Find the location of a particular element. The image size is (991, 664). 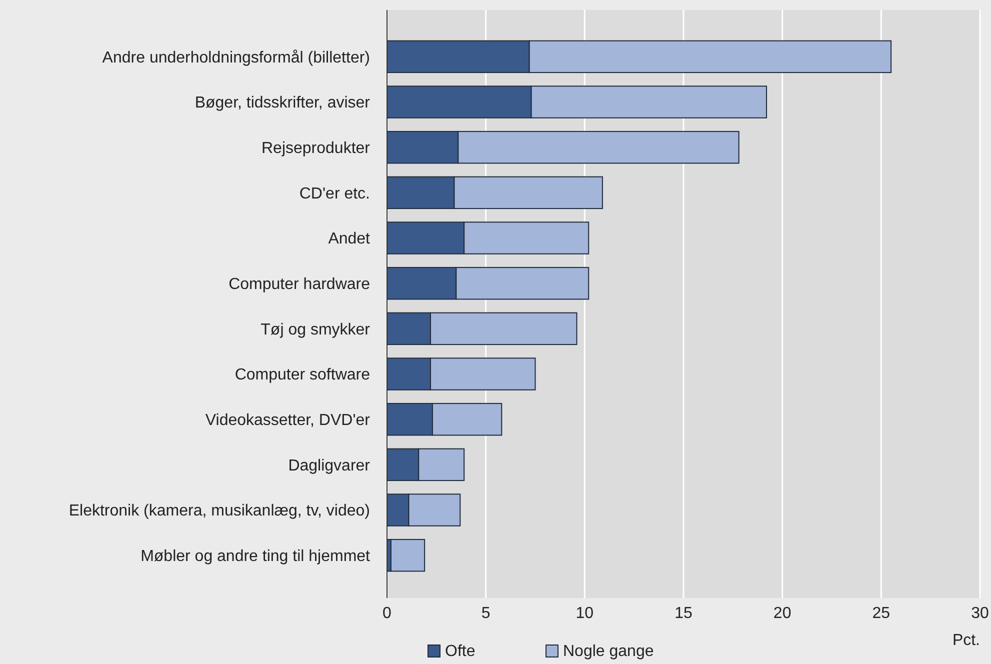

y-tick-label: Elektronik (kamera, musikanlæg, tv, video) is located at coordinates (219, 511).